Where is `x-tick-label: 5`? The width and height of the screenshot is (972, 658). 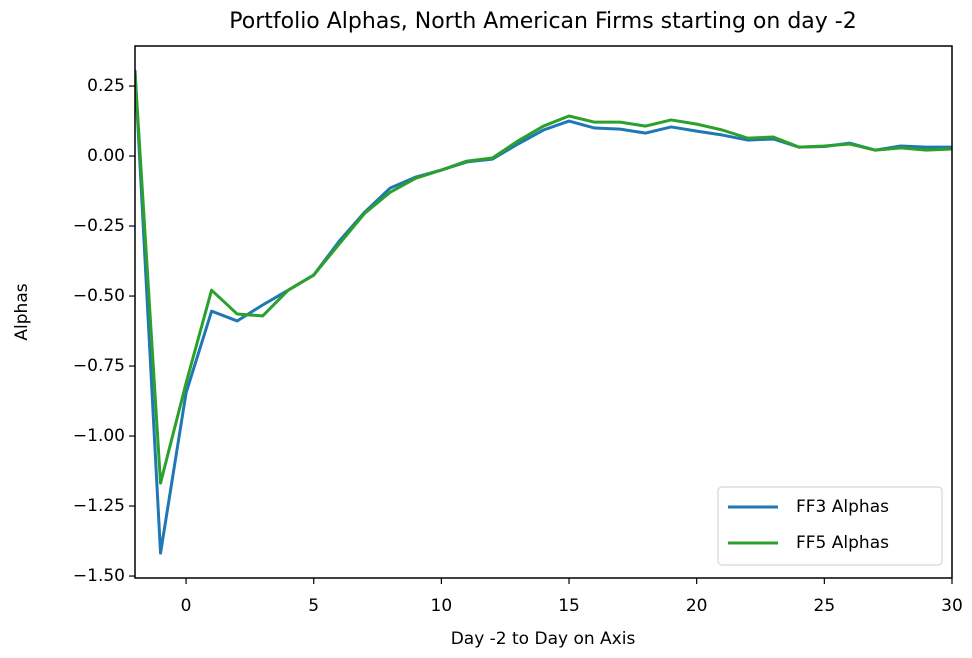
x-tick-label: 5 is located at coordinates (313, 606).